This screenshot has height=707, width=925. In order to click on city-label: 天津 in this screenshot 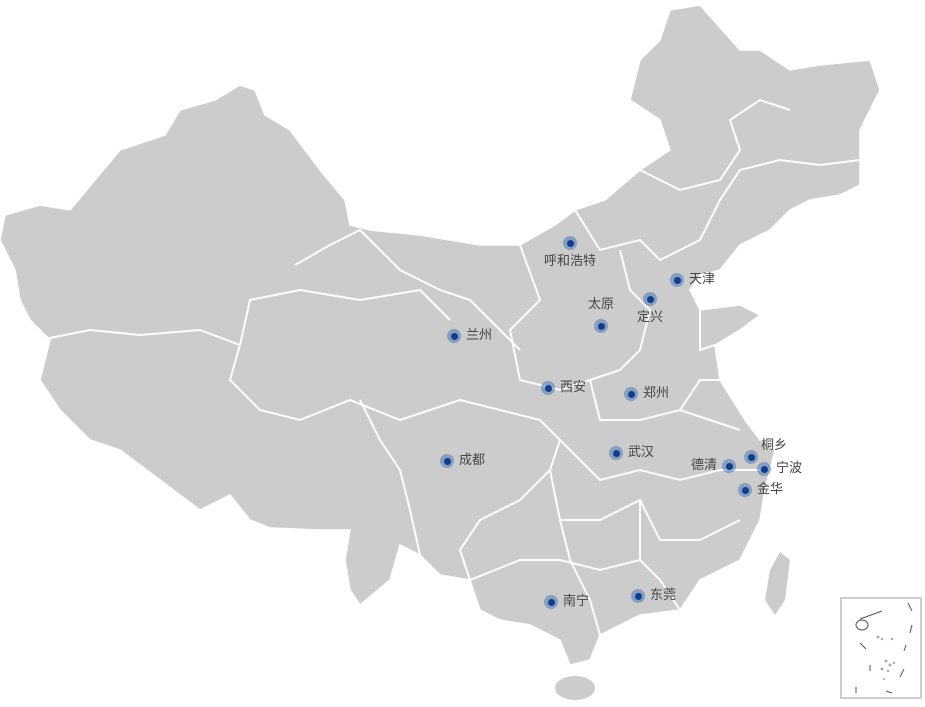, I will do `click(702, 279)`.